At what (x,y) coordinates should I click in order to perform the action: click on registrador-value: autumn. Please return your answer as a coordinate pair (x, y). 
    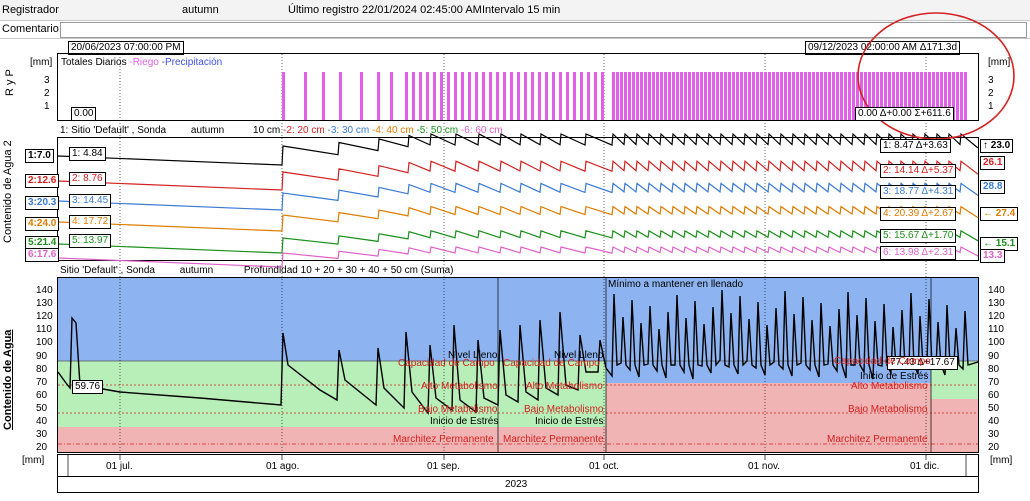
    Looking at the image, I should click on (200, 10).